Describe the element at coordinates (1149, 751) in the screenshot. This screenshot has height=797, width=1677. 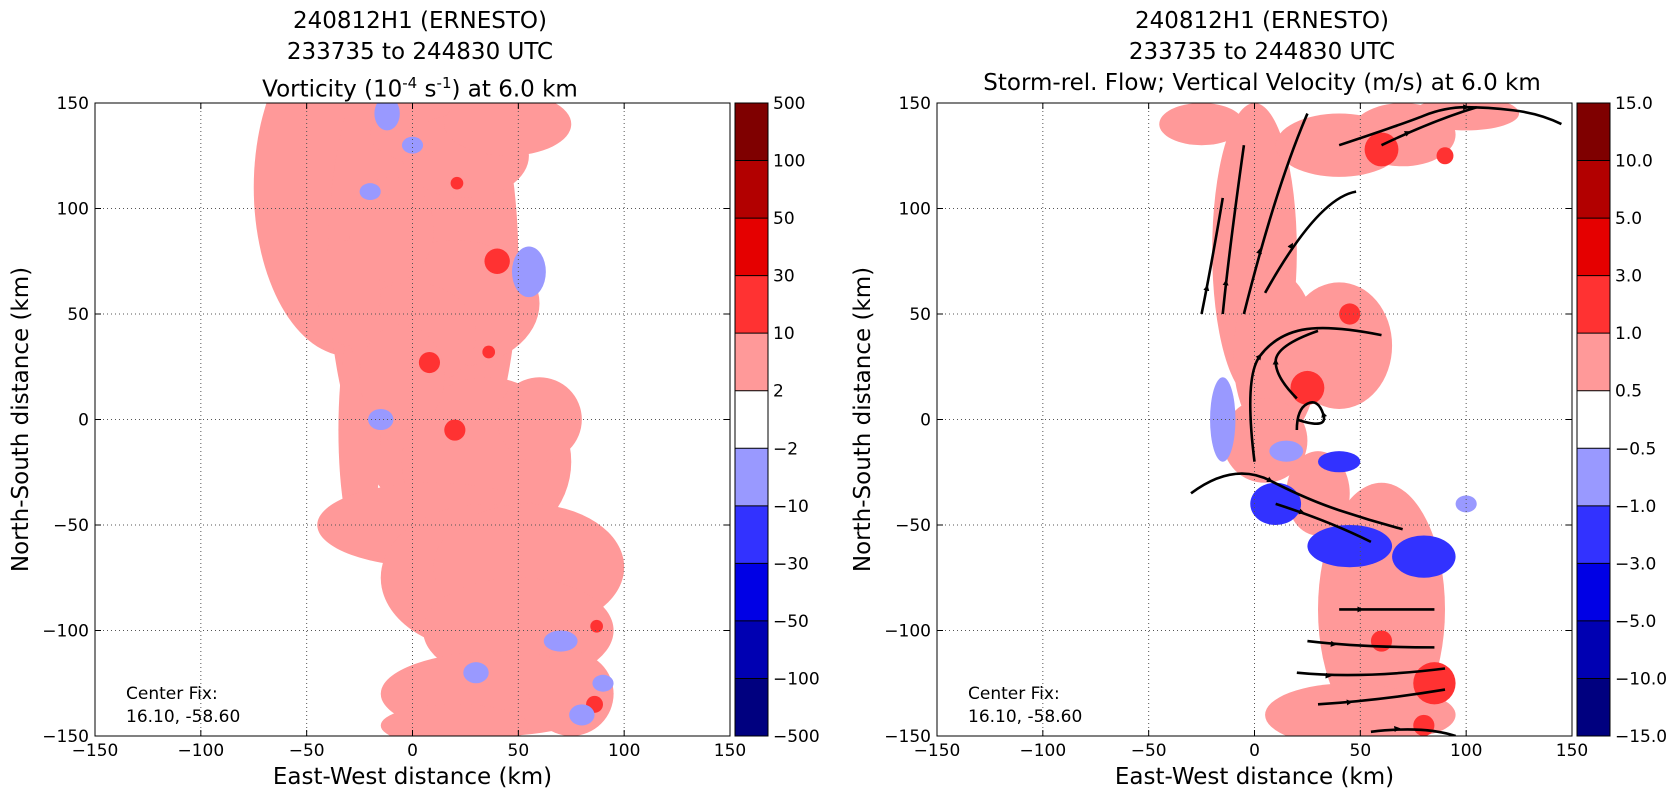
I see `x-tick-label: −50` at that location.